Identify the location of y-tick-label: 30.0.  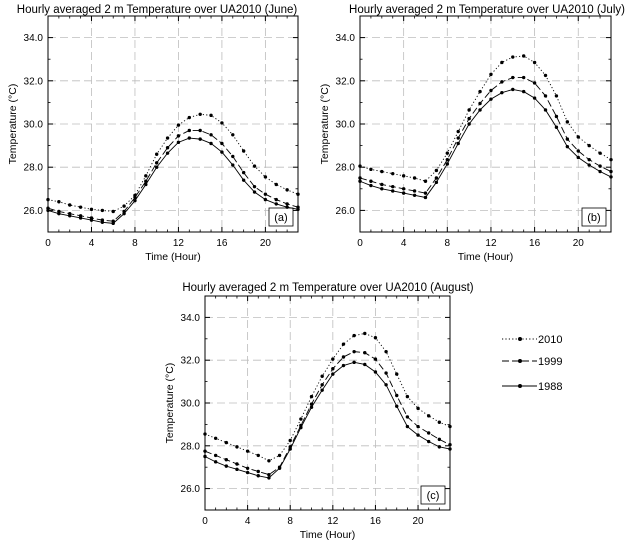
(191, 404).